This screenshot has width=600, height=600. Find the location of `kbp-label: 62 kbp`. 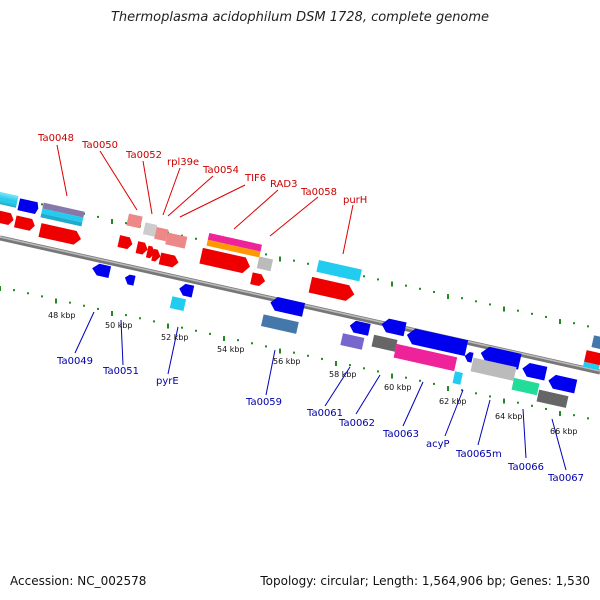

kbp-label: 62 kbp is located at coordinates (453, 401).